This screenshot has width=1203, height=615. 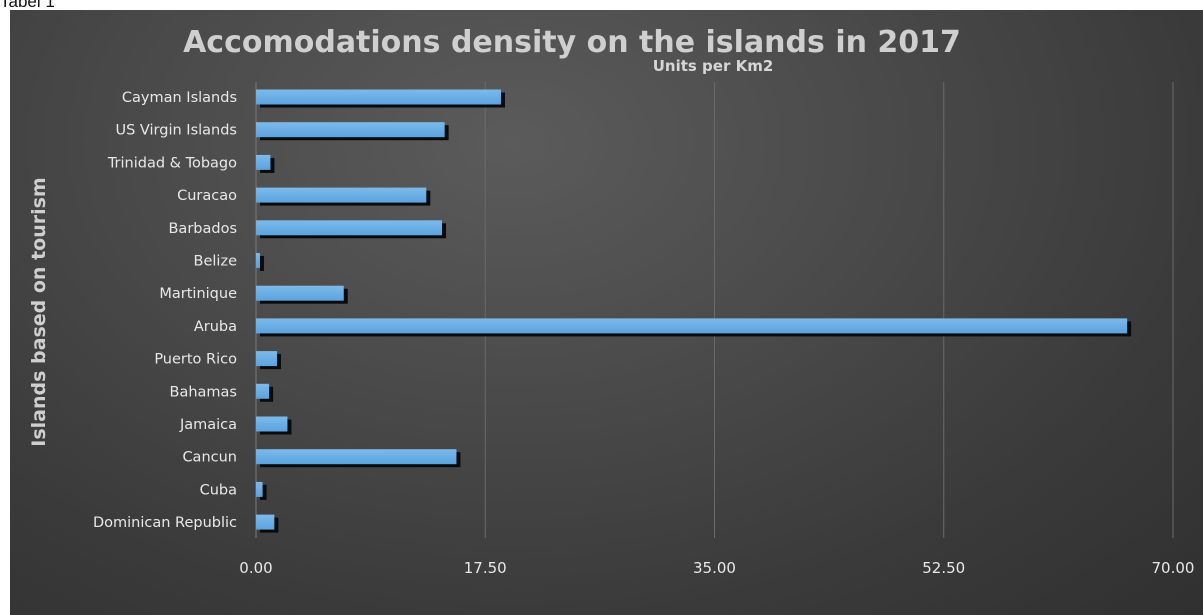 I want to click on category-label: Belize, so click(x=216, y=262).